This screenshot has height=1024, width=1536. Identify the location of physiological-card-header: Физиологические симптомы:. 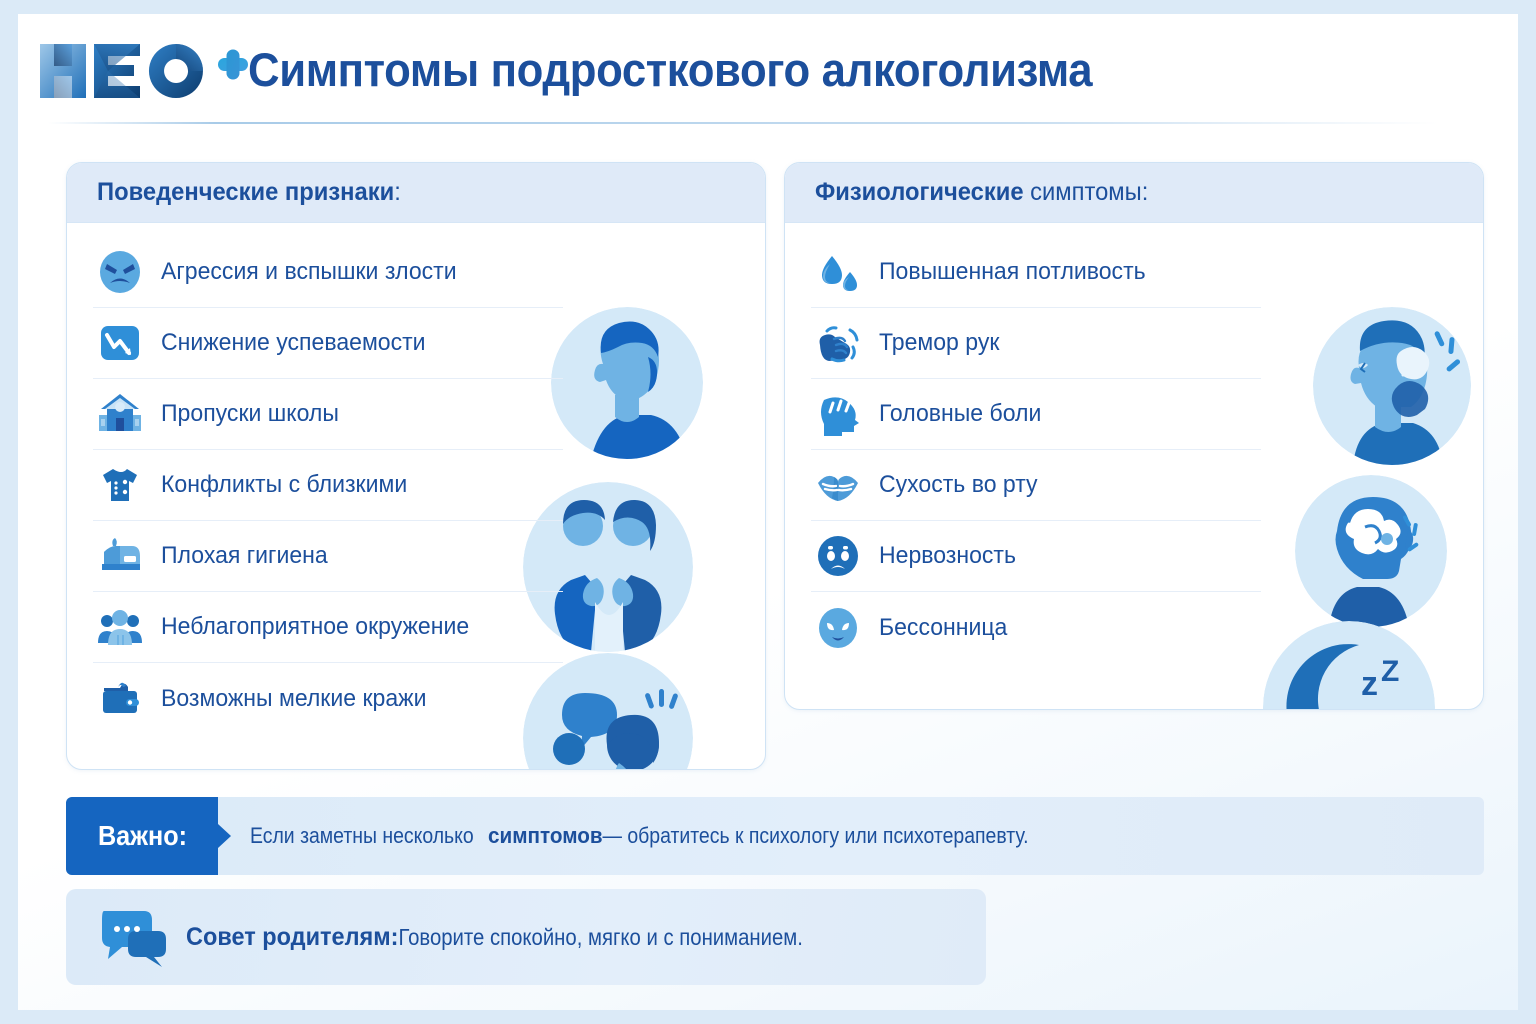
(1134, 193).